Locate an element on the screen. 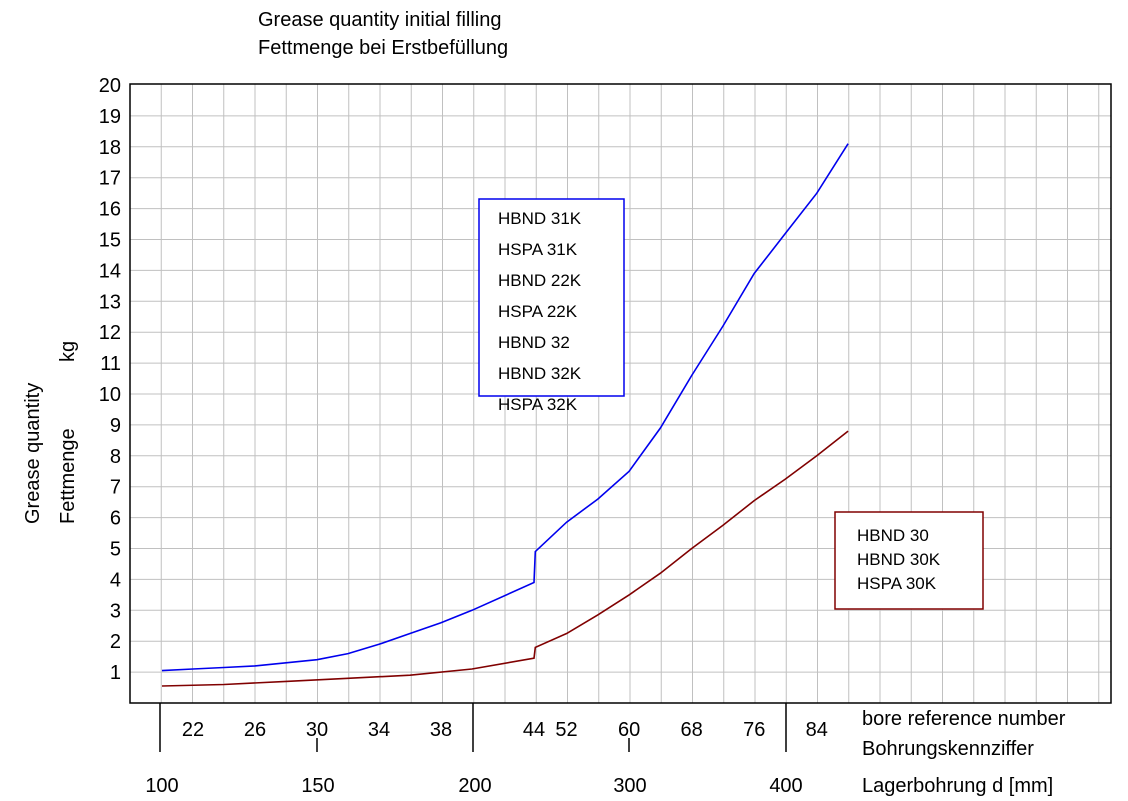 The width and height of the screenshot is (1128, 801). legend-blue-entry: HSPA 32K is located at coordinates (538, 404).